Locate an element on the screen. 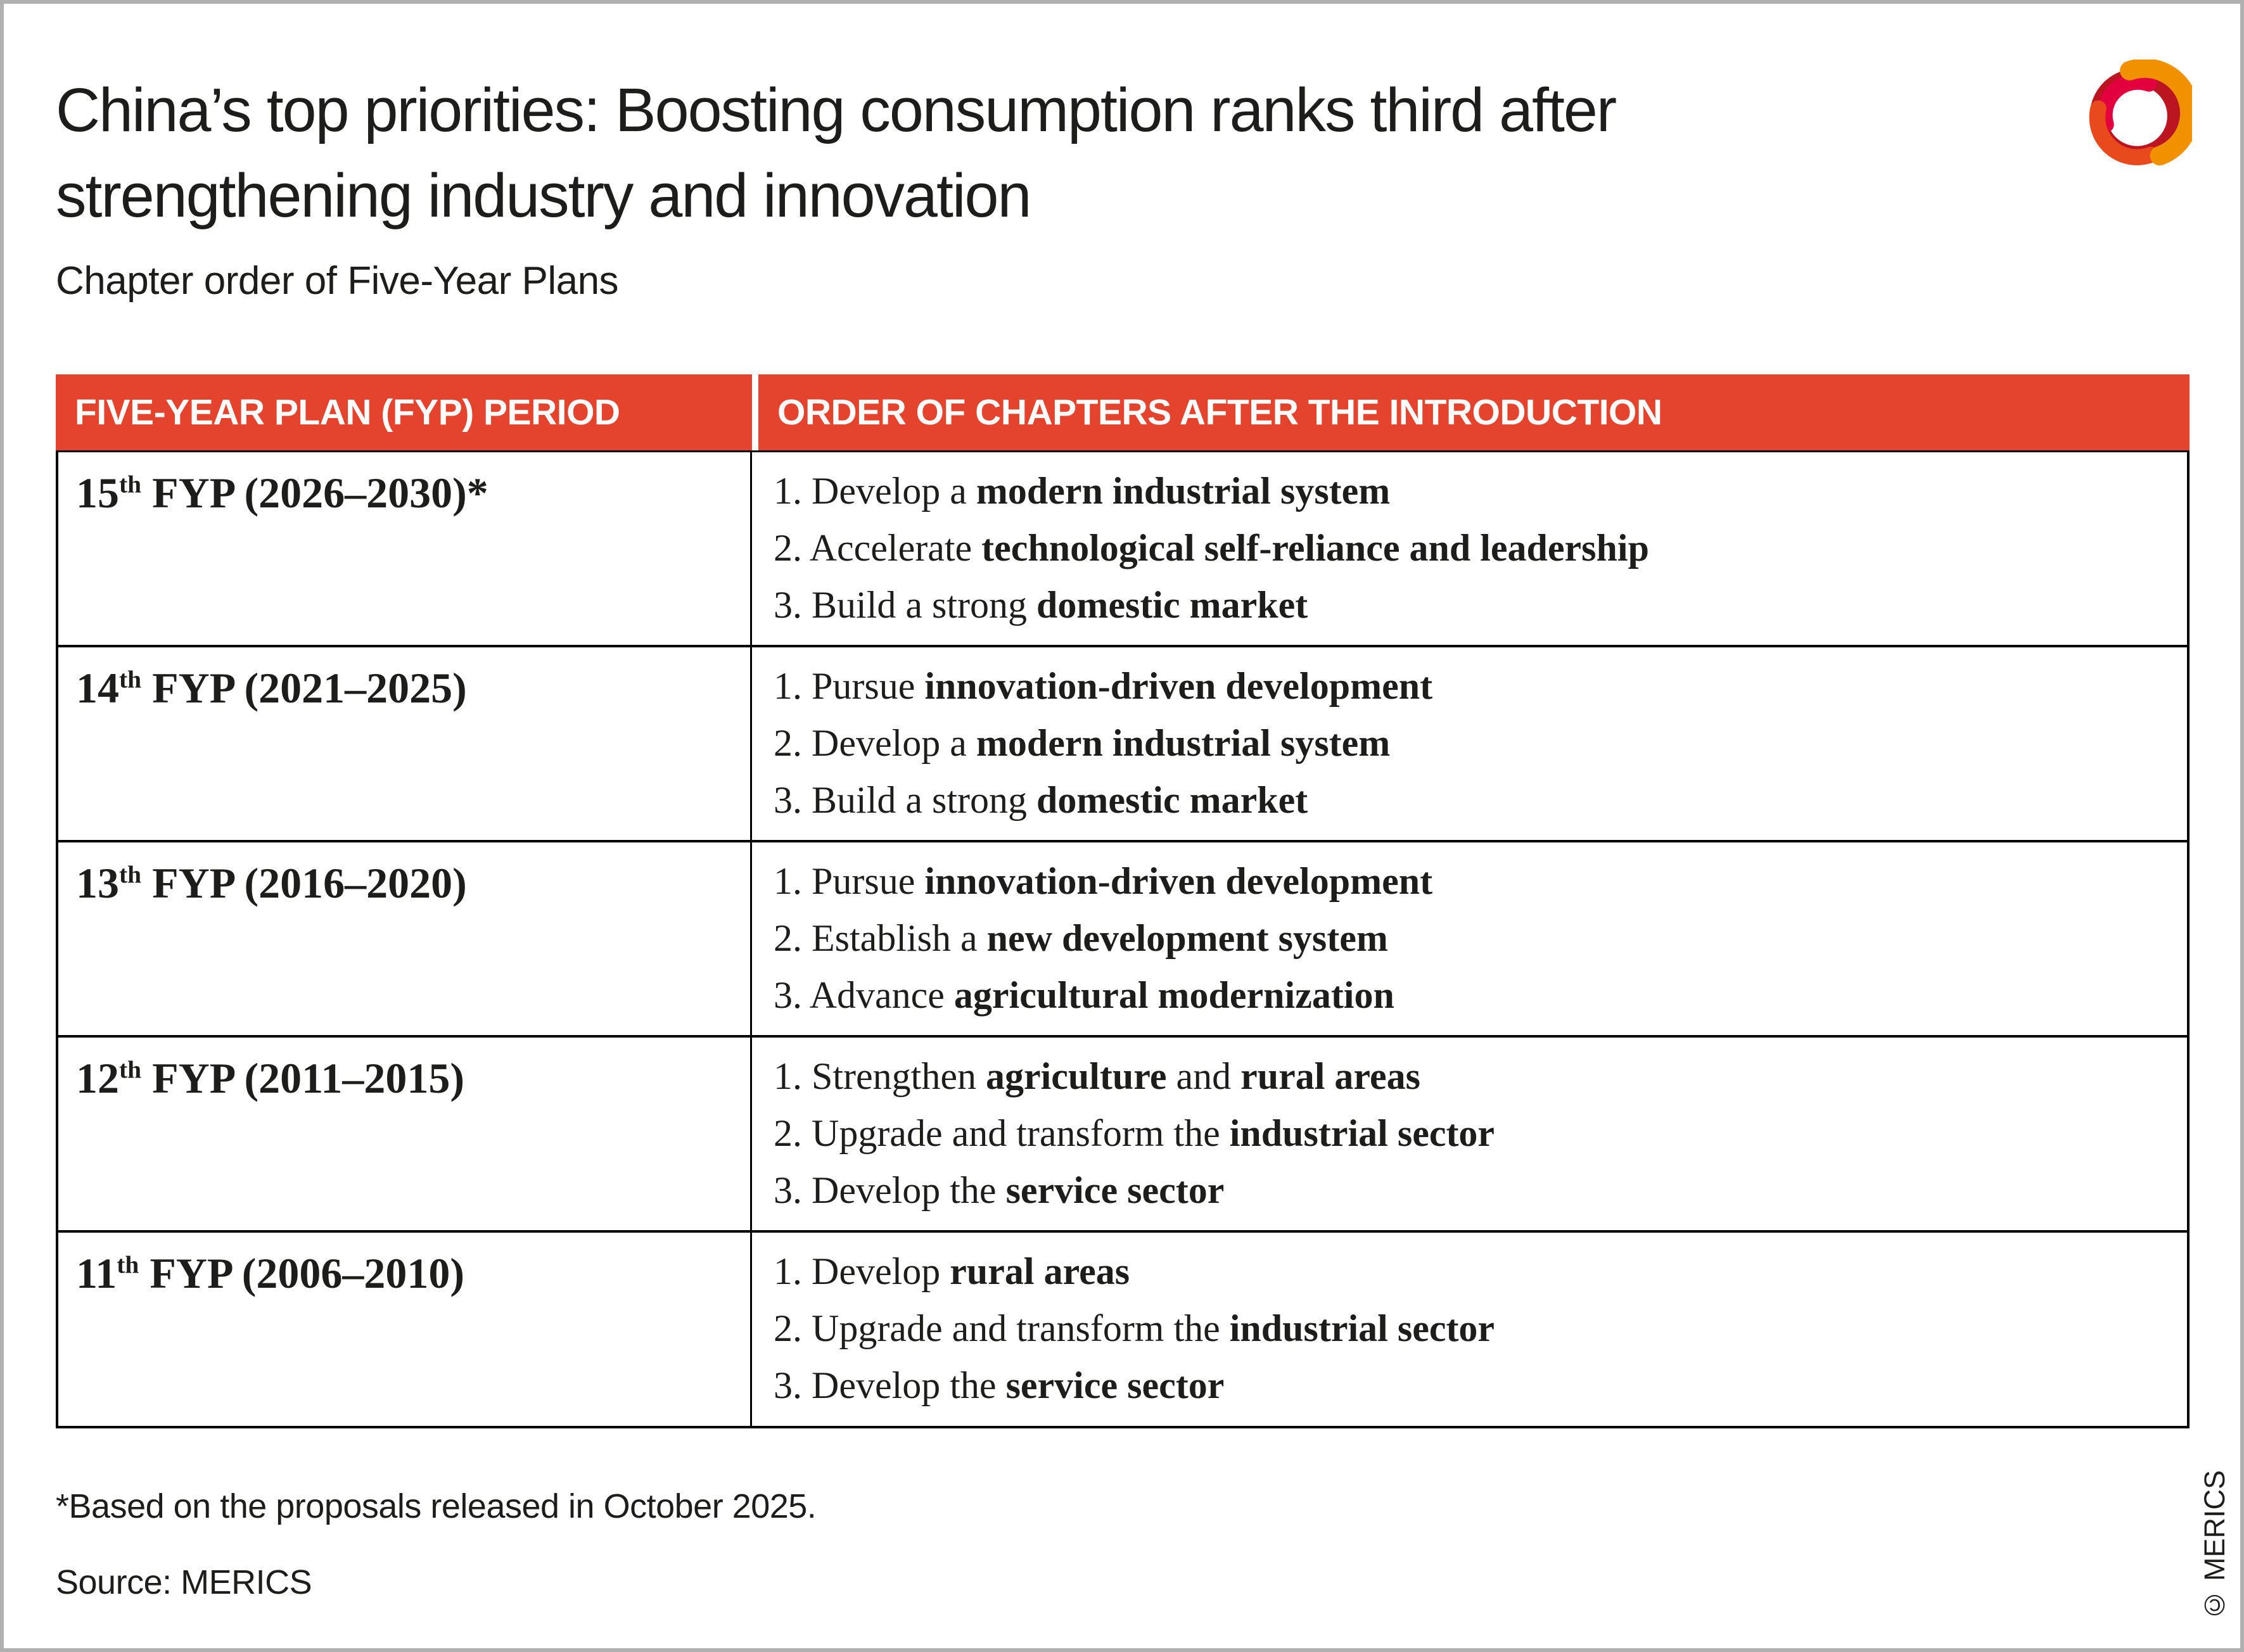 Image resolution: width=2244 pixels, height=1652 pixels. chapter-item: 2. Establish a new development system is located at coordinates (1469, 939).